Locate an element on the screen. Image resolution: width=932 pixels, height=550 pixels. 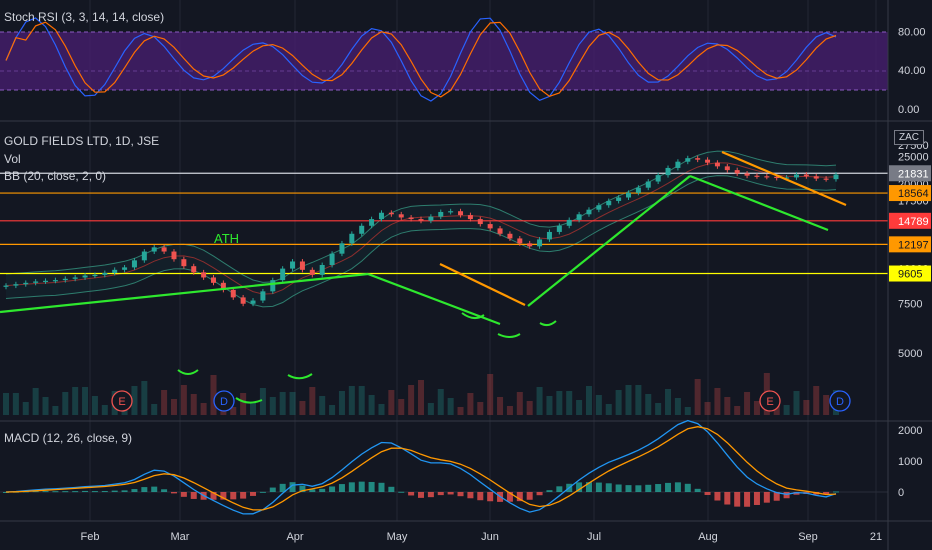
stoch-tick-80.00: 80.00 is located at coordinates (912, 32).